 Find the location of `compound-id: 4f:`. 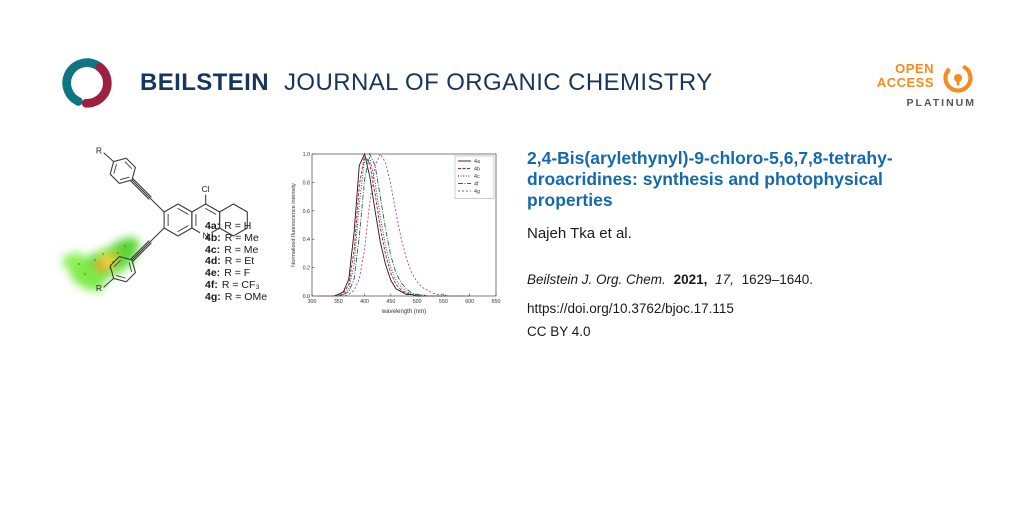

compound-id: 4f: is located at coordinates (211, 284).